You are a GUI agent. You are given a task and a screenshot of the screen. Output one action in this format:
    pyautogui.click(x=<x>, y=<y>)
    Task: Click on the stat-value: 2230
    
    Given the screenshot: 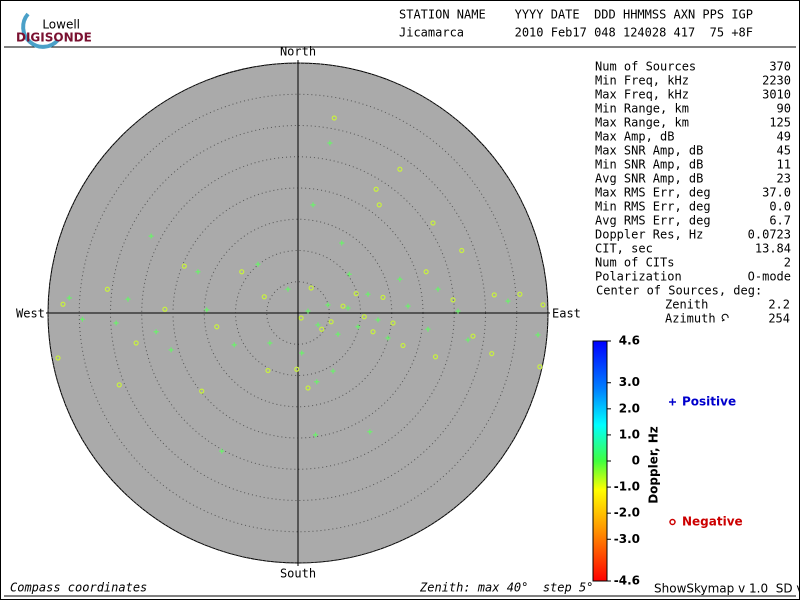 What is the action you would take?
    pyautogui.click(x=776, y=81)
    